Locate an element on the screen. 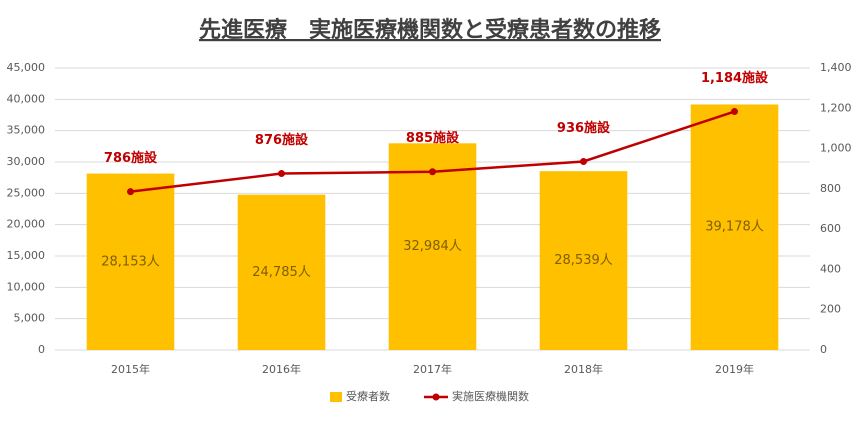 Image resolution: width=860 pixels, height=421 pixels. x-tick-label: 2016年 is located at coordinates (281, 369).